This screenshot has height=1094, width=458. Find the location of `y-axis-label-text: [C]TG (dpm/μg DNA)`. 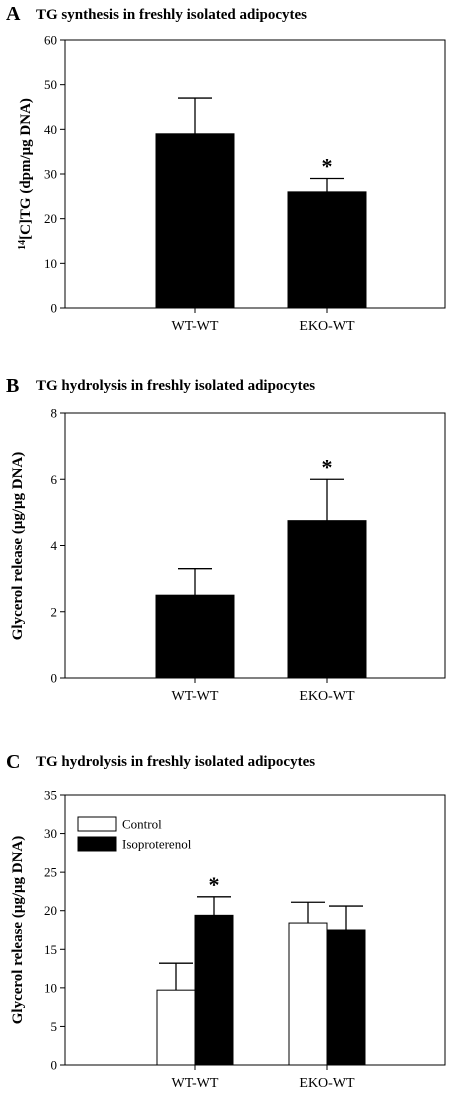

y-axis-label-text: [C]TG (dpm/μg DNA) is located at coordinates (26, 169).